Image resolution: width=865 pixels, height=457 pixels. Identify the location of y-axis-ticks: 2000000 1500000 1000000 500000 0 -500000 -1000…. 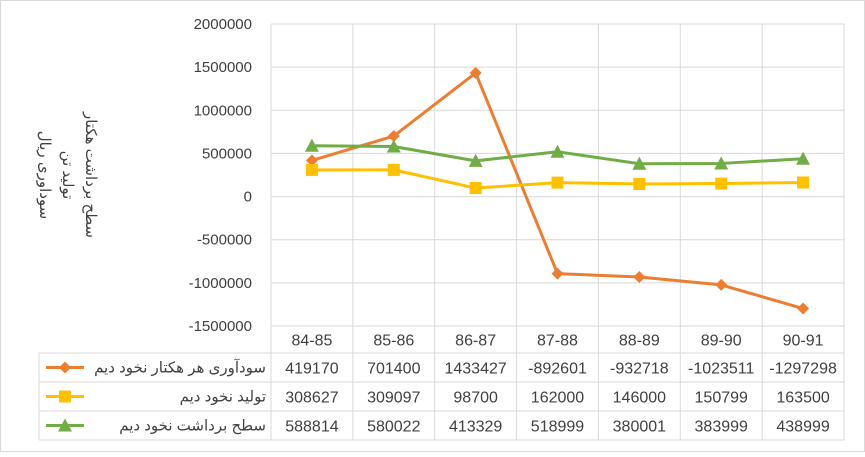
(220, 175).